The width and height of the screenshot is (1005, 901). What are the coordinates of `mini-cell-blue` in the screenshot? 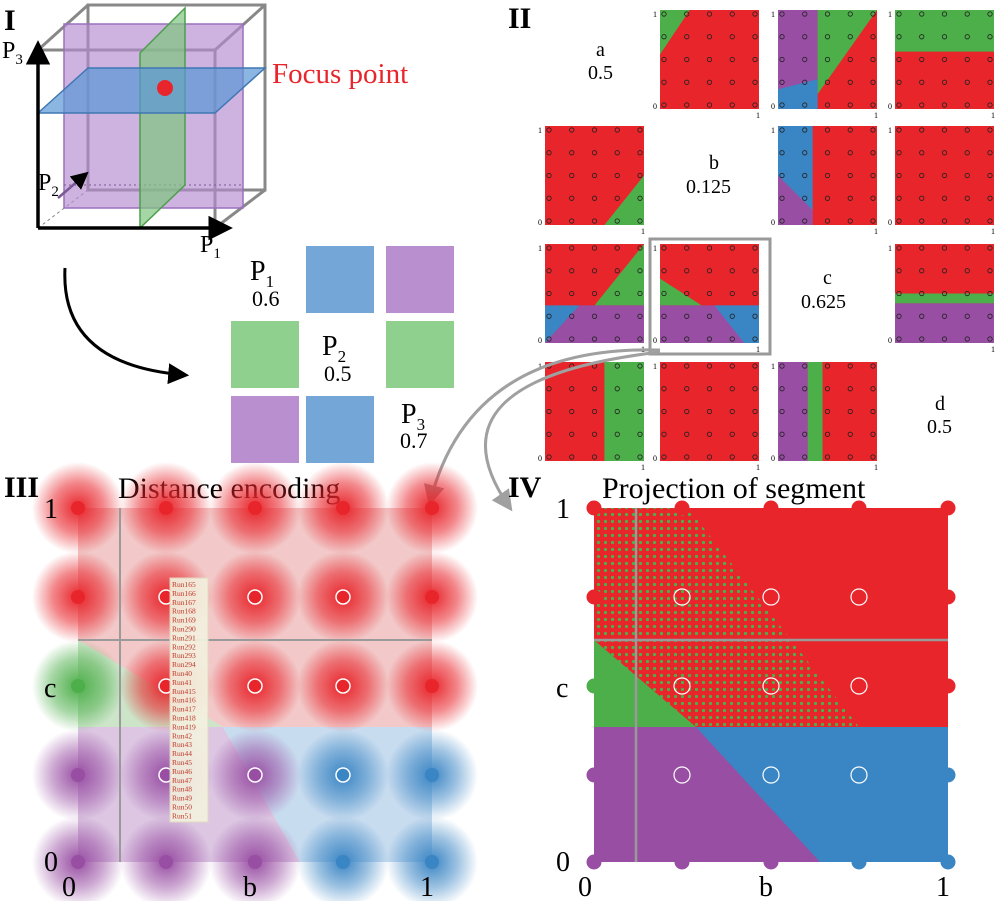 It's located at (340, 279).